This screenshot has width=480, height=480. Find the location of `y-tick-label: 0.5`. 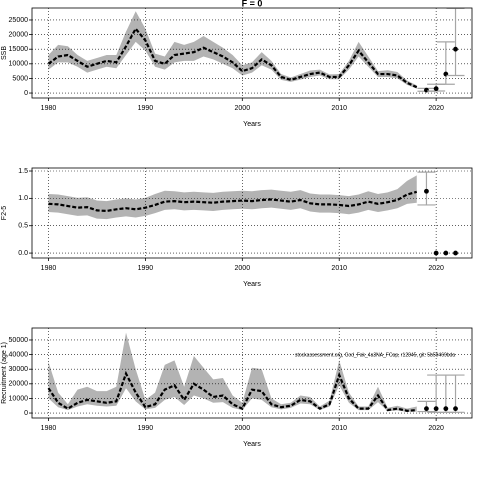

y-tick-label: 0.5 is located at coordinates (23, 226).